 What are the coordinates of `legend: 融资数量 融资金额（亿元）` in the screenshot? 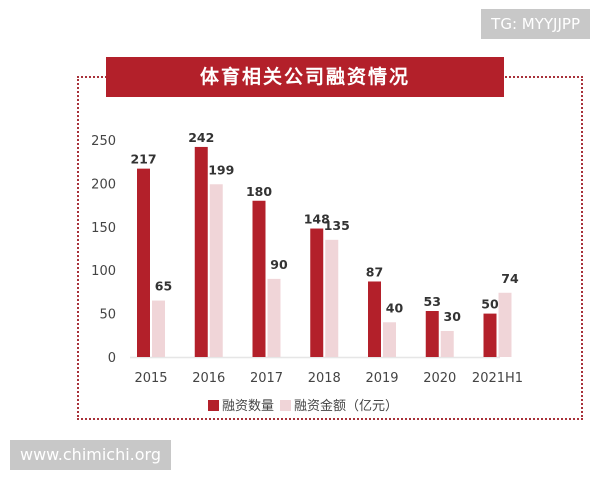 It's located at (300, 404).